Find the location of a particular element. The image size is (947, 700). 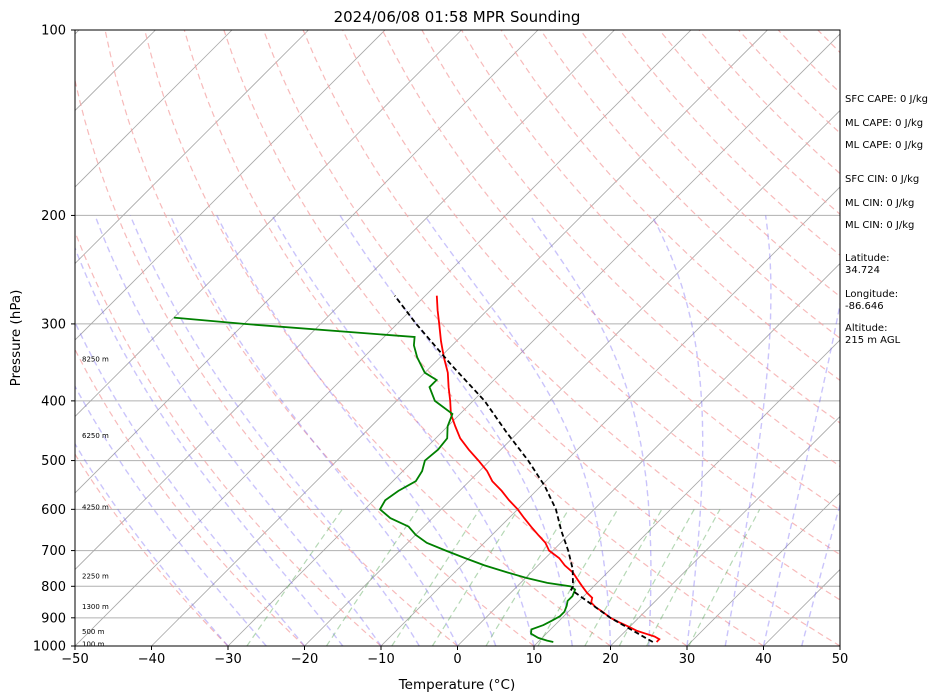

x-axis-label: Temperature (°C) is located at coordinates (457, 685).